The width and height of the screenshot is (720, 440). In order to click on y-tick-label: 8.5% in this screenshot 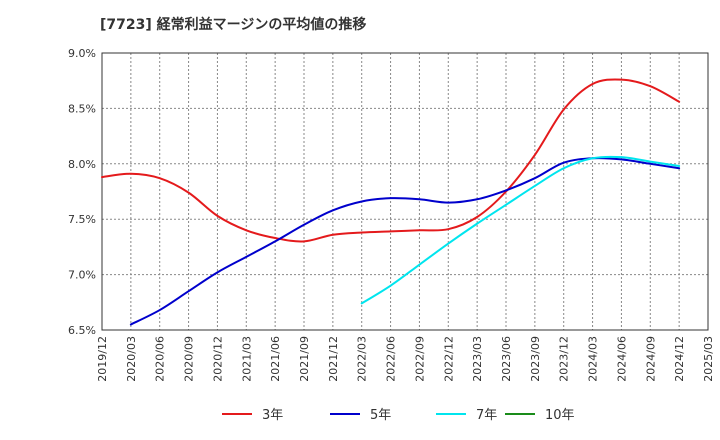, I will do `click(82, 108)`.